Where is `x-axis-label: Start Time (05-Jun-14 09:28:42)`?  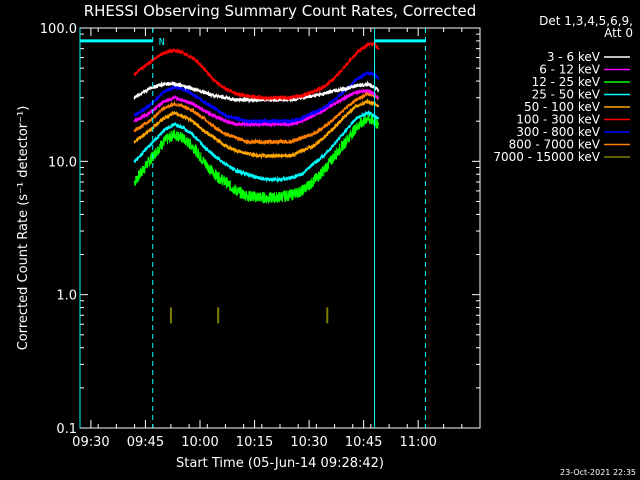
x-axis-label: Start Time (05-Jun-14 09:28:42) is located at coordinates (280, 463).